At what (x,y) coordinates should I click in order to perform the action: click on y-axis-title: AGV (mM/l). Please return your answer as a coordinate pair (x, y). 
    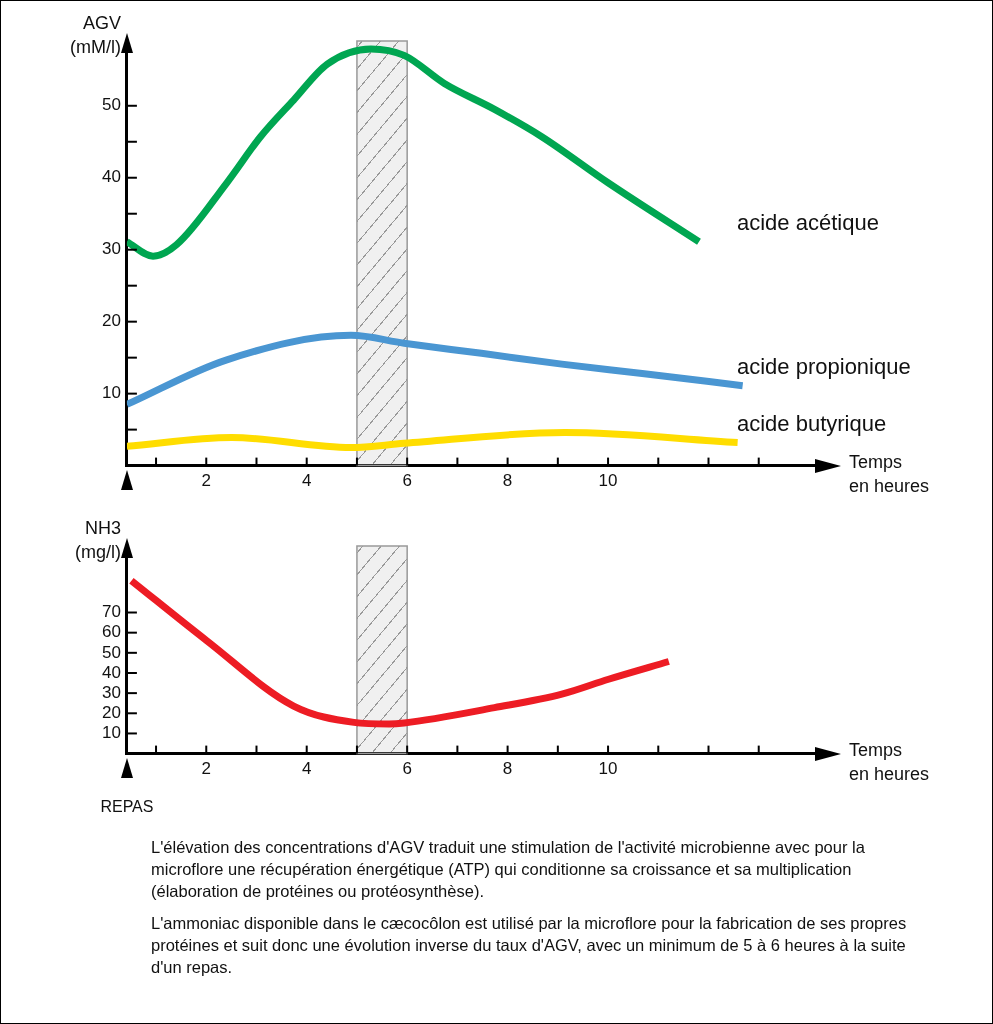
    Looking at the image, I should click on (95, 34).